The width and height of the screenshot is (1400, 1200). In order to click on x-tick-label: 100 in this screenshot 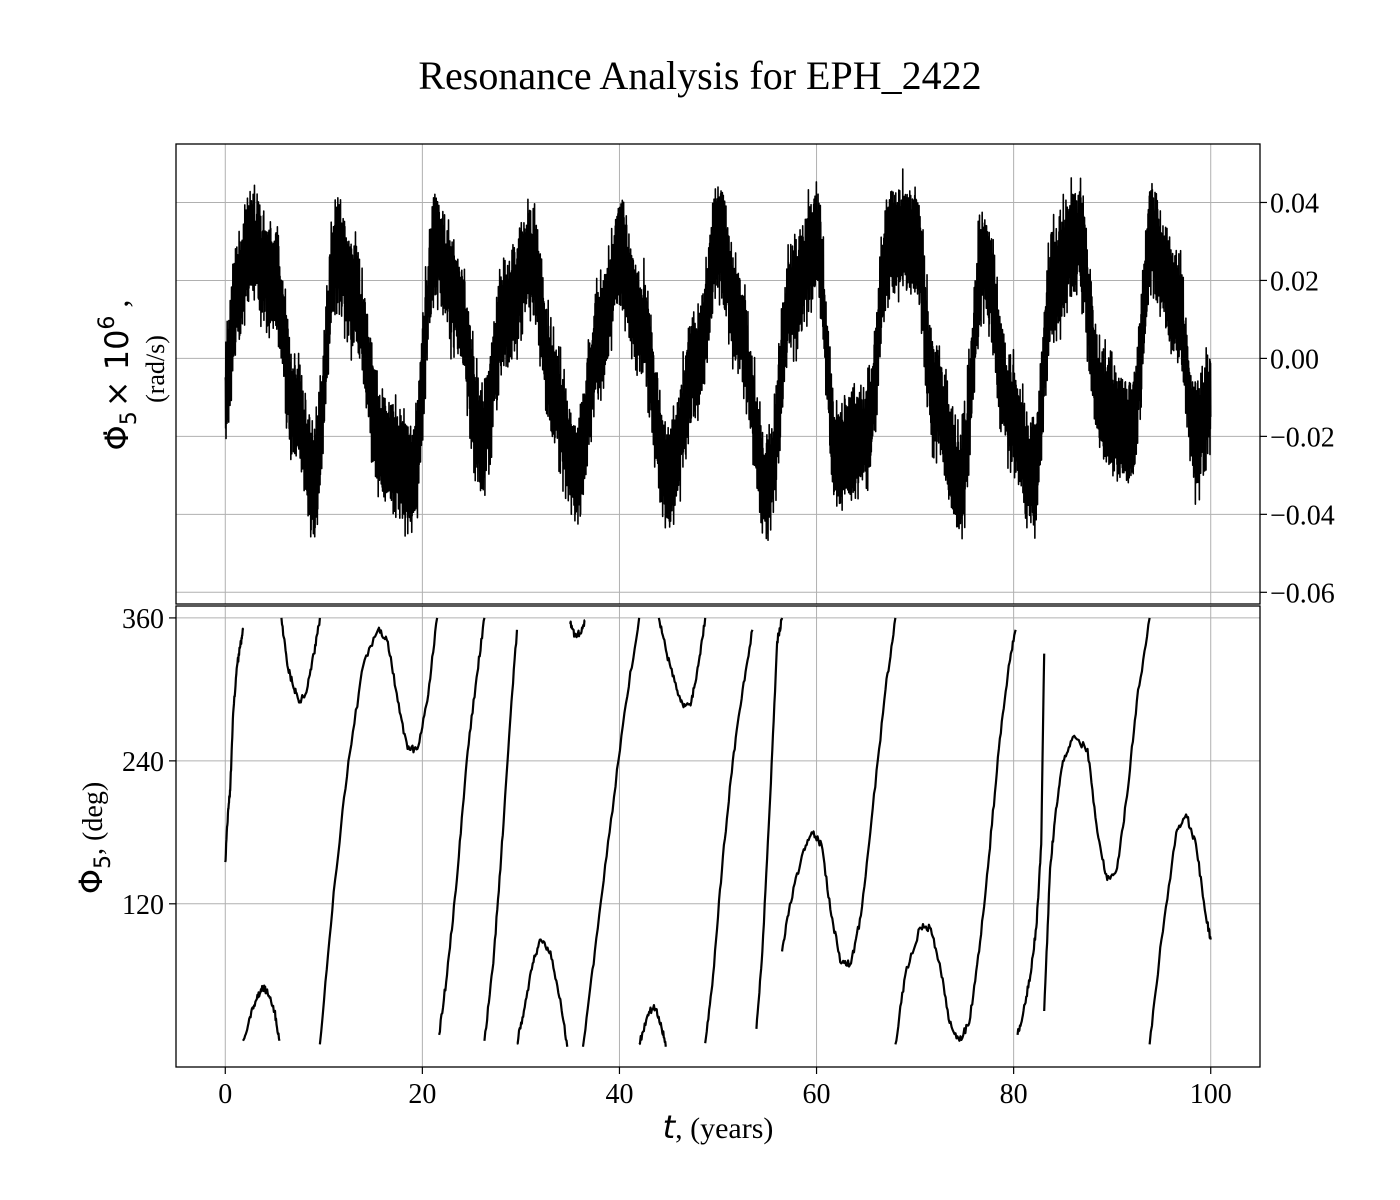, I will do `click(1211, 1094)`.